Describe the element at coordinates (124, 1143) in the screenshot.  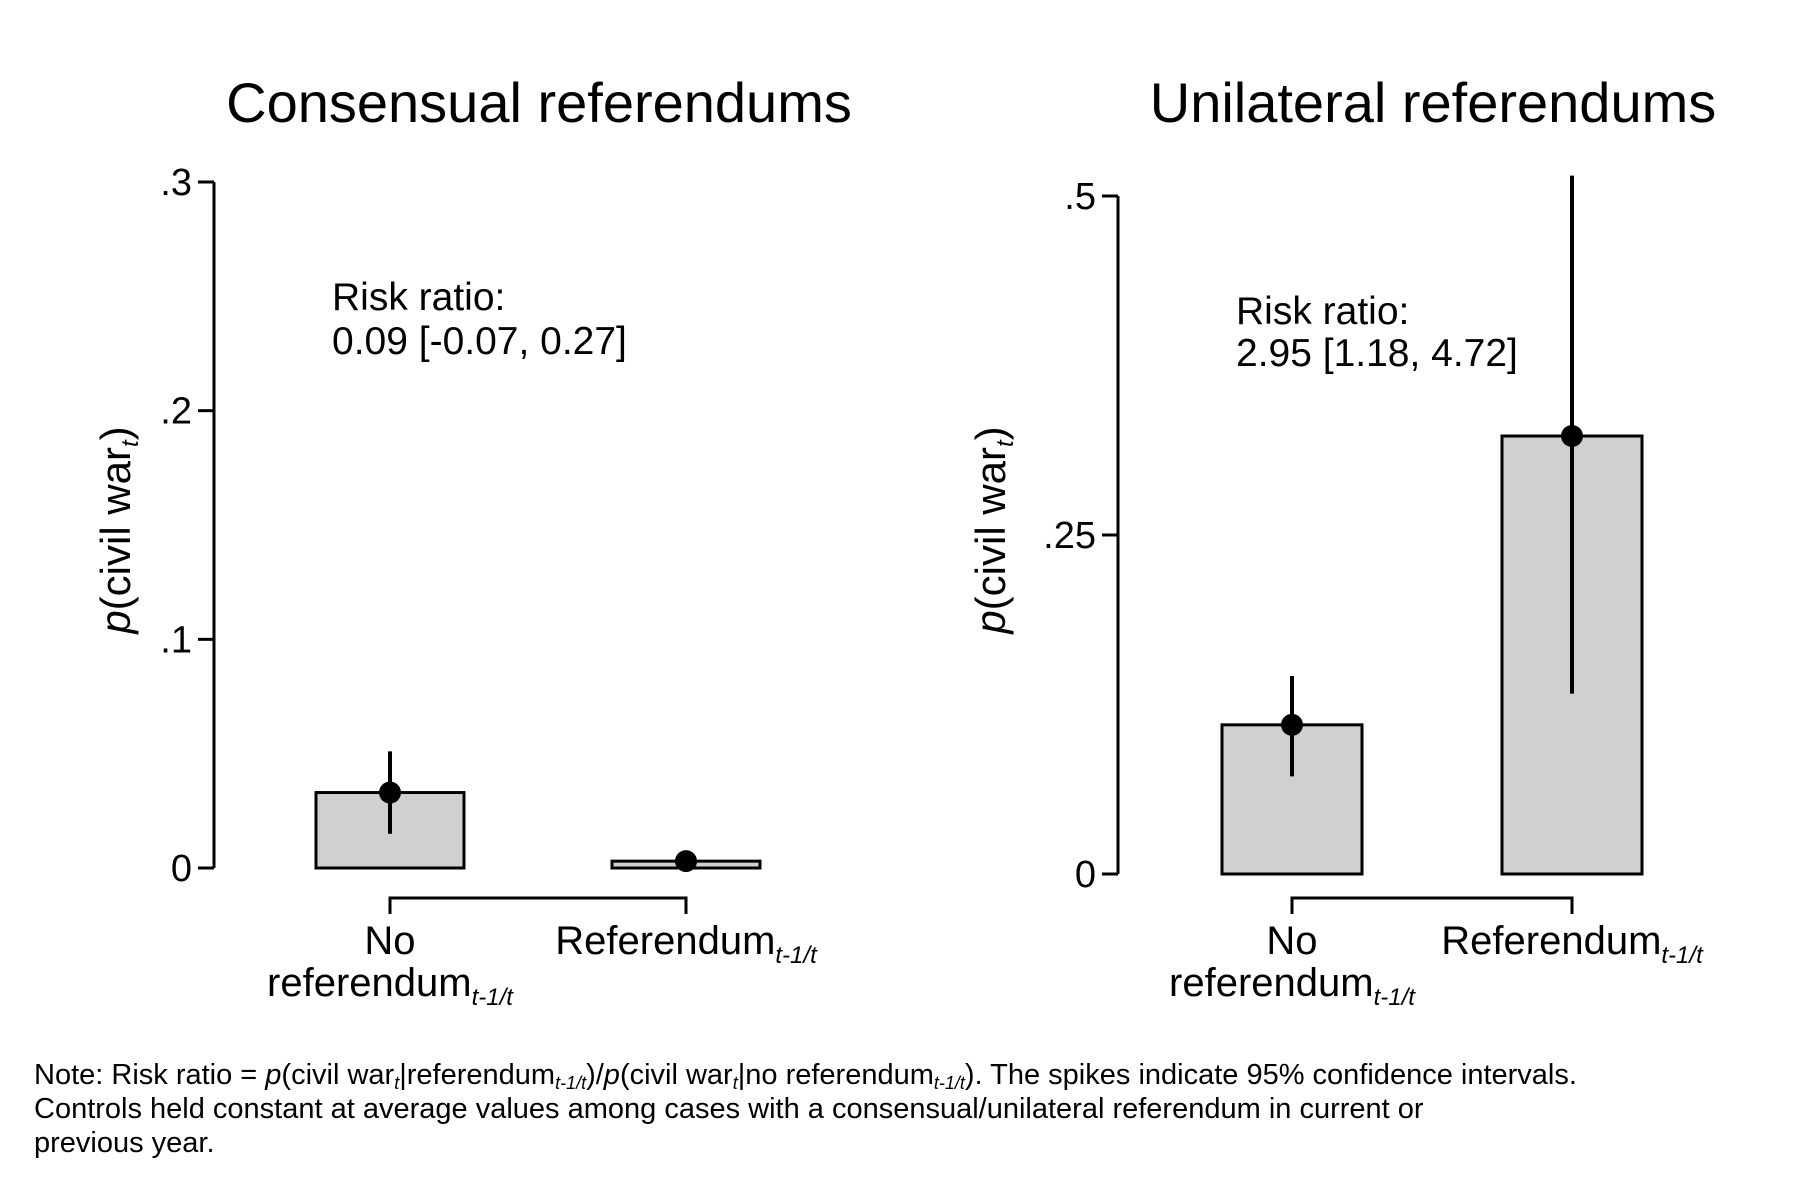
I see `note-line-3: previous year.` at that location.